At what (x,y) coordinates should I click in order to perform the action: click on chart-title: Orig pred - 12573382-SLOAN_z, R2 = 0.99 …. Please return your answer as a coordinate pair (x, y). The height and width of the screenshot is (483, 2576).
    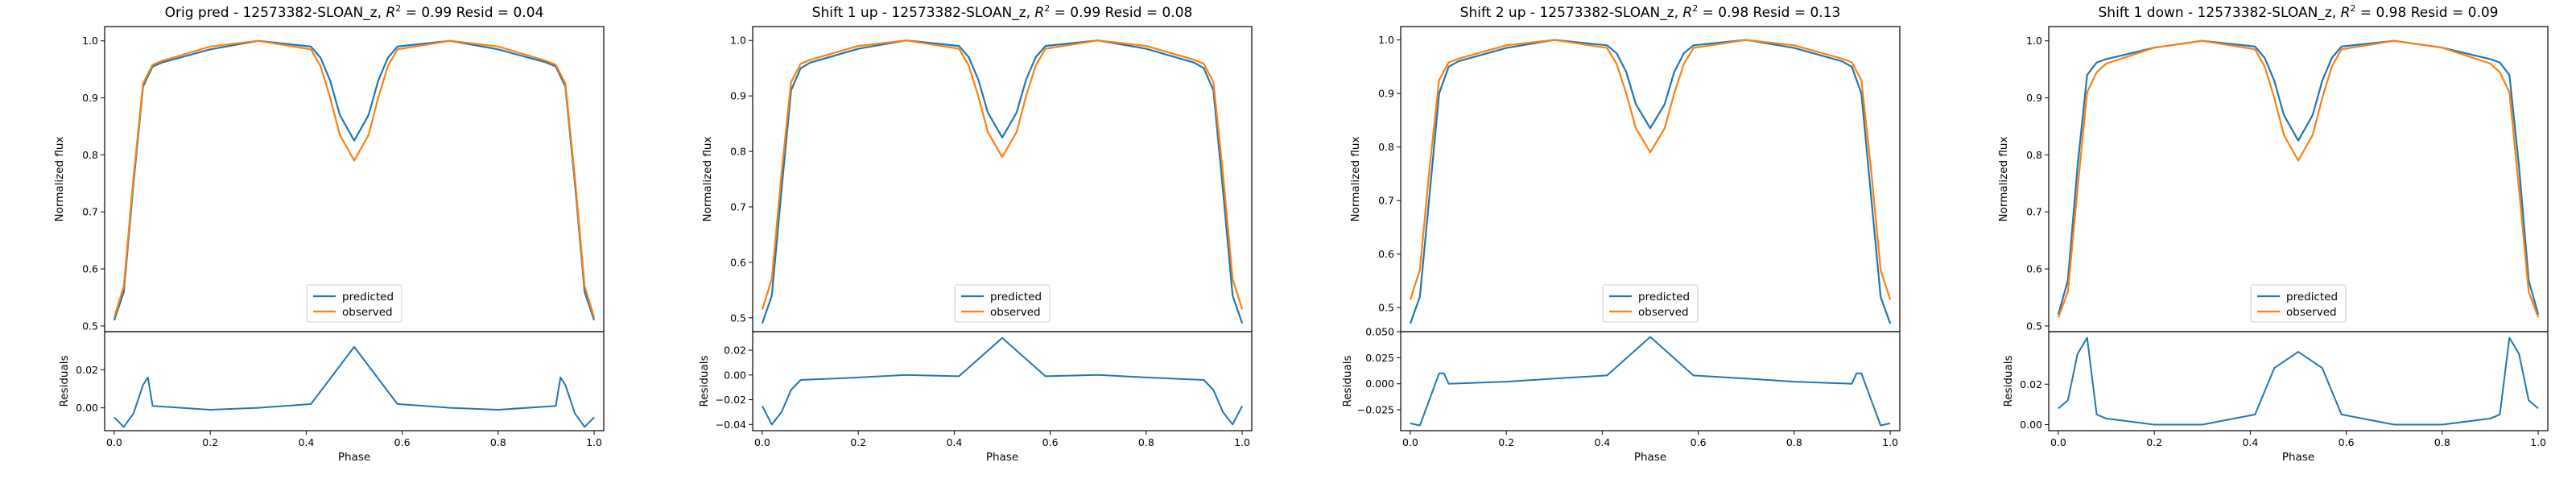
    Looking at the image, I should click on (354, 12).